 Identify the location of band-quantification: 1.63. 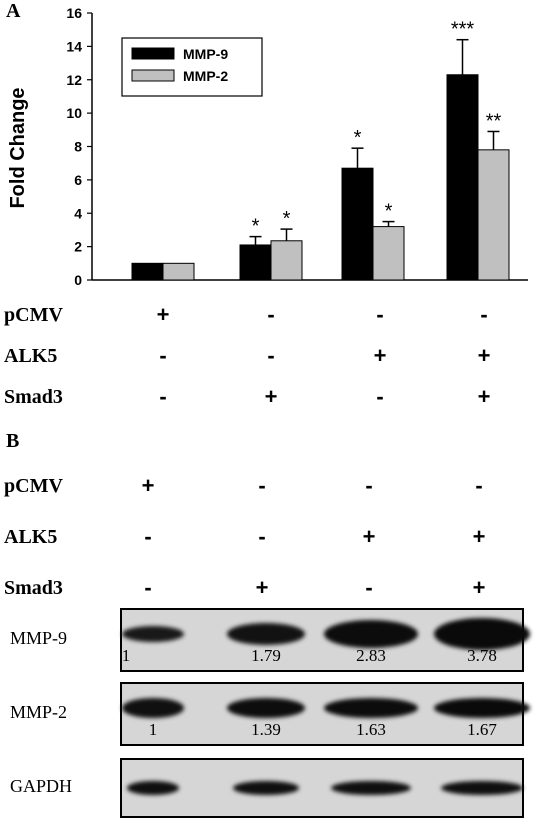
(371, 729).